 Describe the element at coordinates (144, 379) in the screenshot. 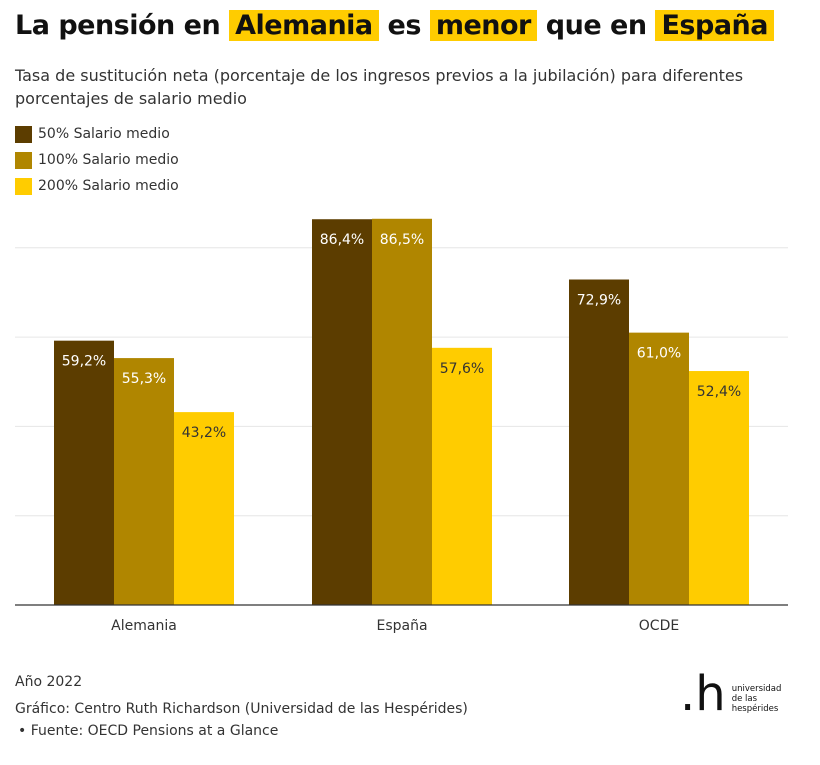

I see `data-label: 55,3%` at that location.